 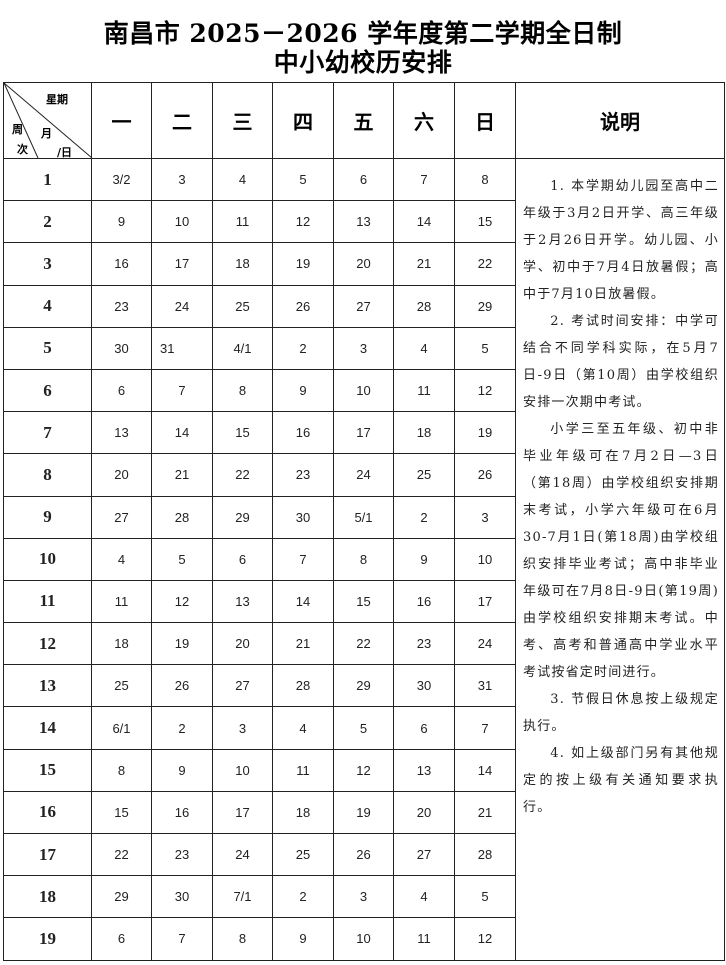 What do you see at coordinates (485, 854) in the screenshot?
I see `date-cell: 28` at bounding box center [485, 854].